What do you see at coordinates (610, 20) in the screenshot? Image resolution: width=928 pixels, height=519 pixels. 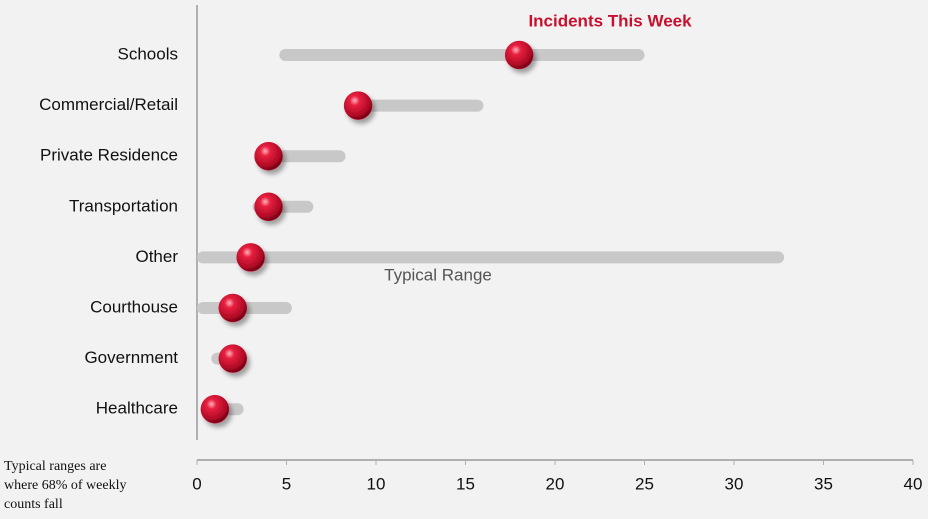 I see `marker-label: Incidents This Week` at bounding box center [610, 20].